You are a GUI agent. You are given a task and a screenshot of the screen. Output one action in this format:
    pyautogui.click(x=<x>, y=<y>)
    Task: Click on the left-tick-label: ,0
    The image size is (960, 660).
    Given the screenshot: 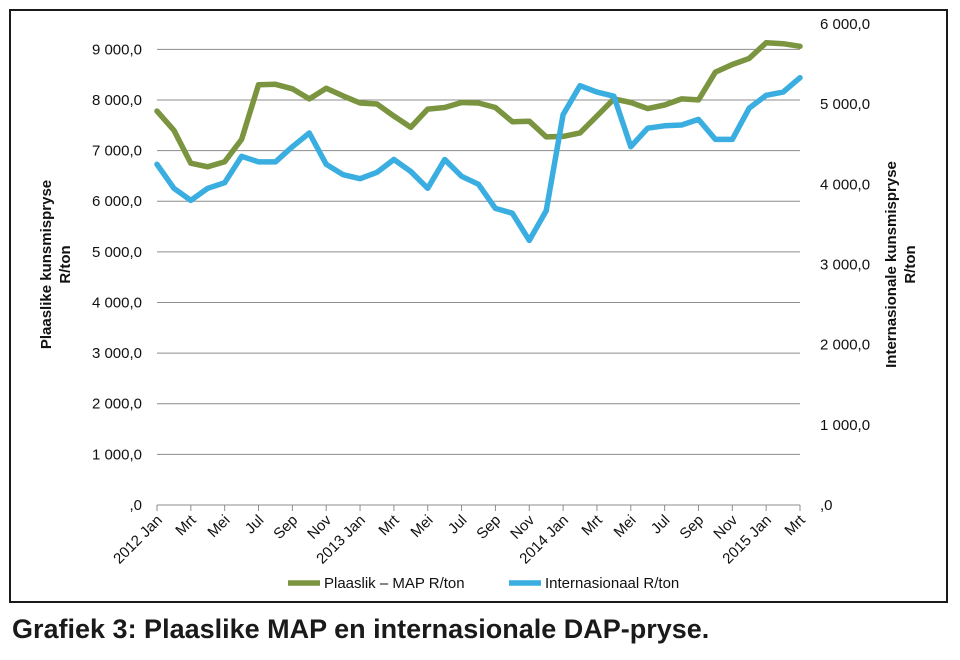 What is the action you would take?
    pyautogui.click(x=135, y=505)
    